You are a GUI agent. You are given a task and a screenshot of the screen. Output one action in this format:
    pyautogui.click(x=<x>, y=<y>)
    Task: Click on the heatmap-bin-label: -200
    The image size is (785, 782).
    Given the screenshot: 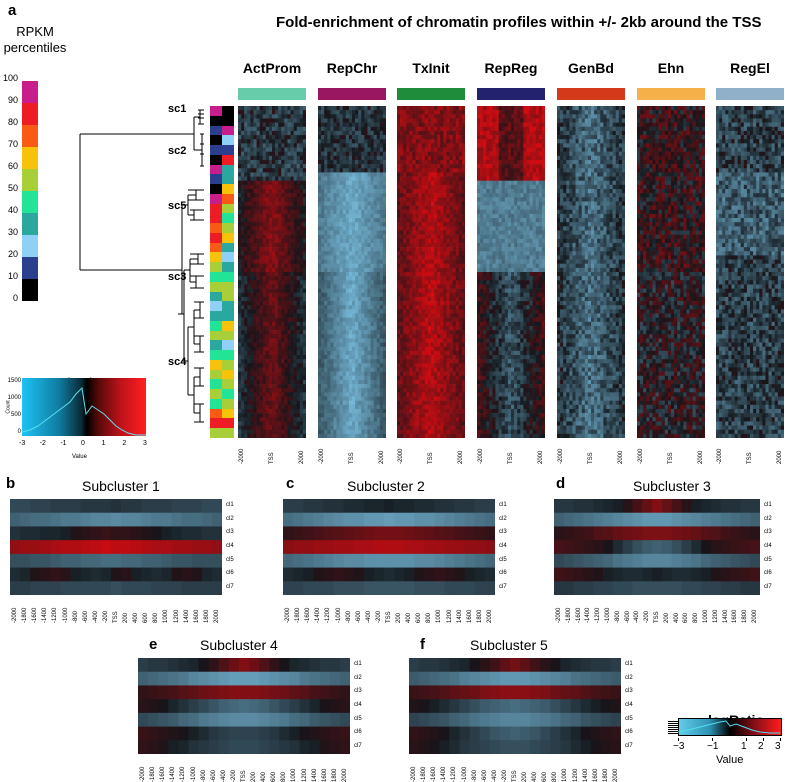 What is the action you would take?
    pyautogui.click(x=505, y=776)
    